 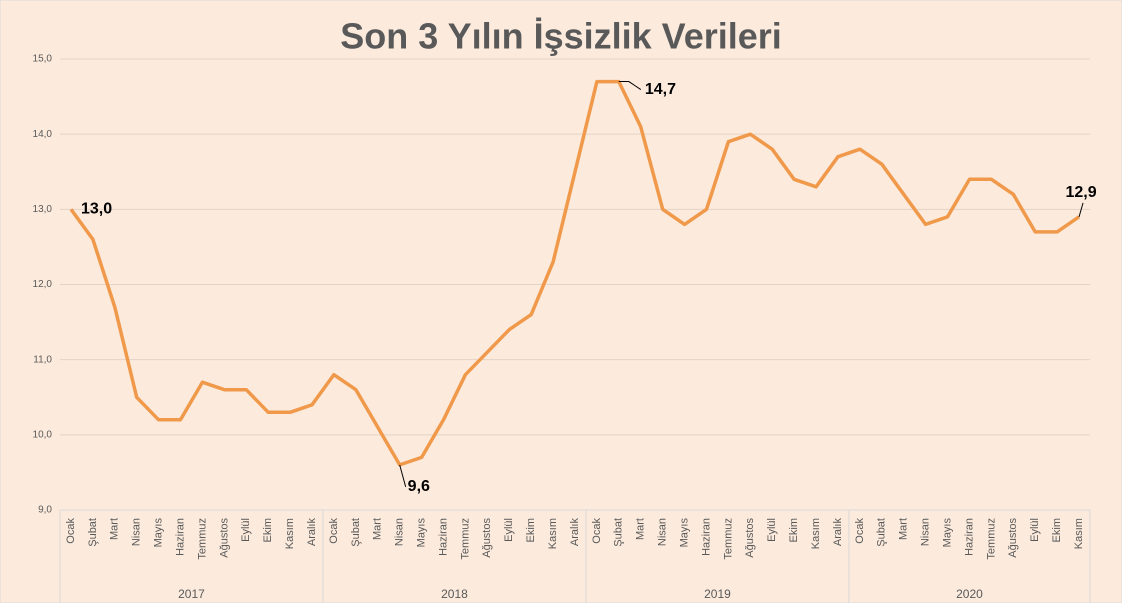 I want to click on y-tick-label: 14,0, so click(x=43, y=134).